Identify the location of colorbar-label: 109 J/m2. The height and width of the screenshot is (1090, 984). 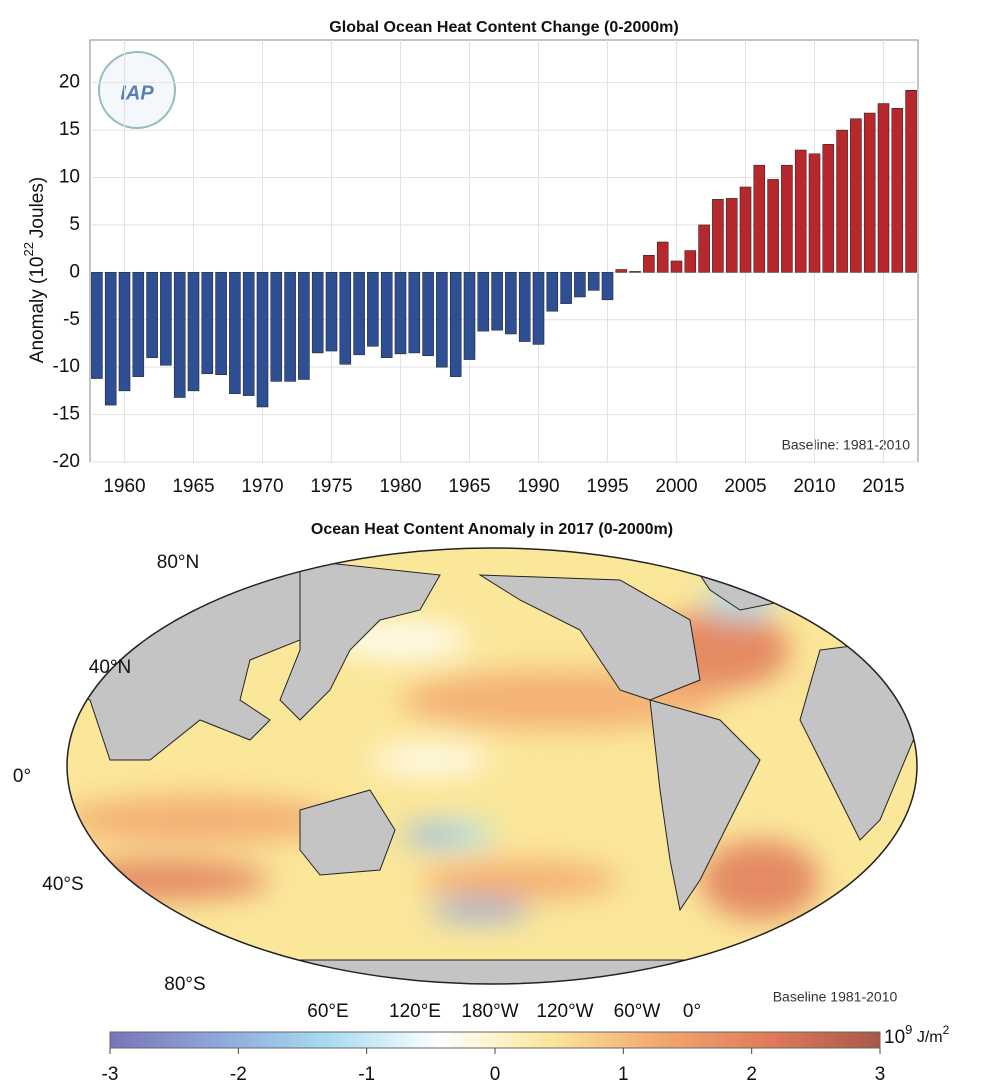
(917, 1035).